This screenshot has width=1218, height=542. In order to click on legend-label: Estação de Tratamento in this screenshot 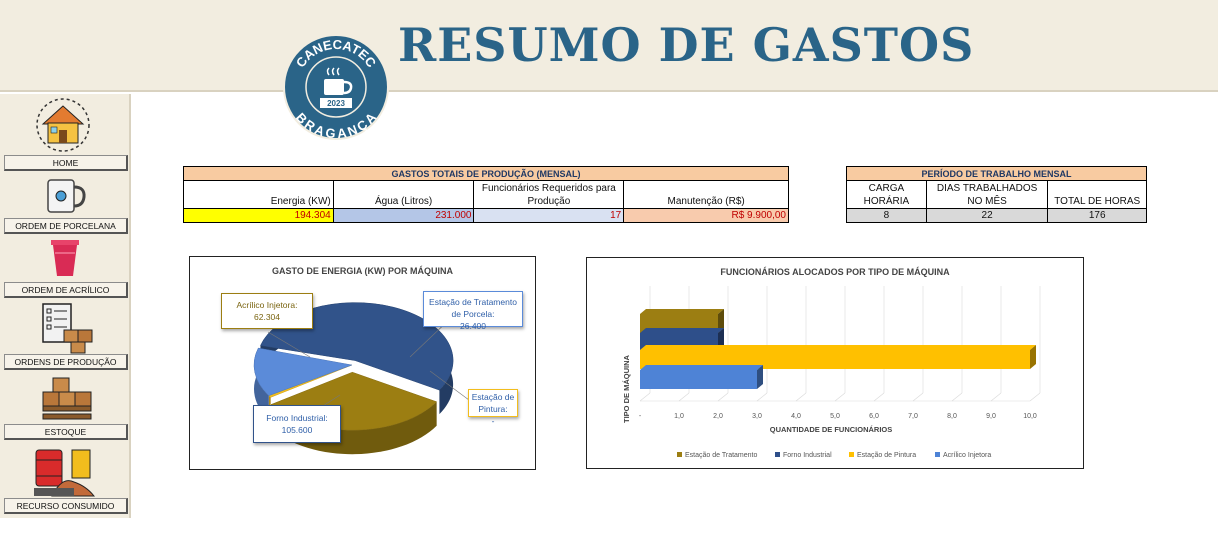, I will do `click(721, 455)`.